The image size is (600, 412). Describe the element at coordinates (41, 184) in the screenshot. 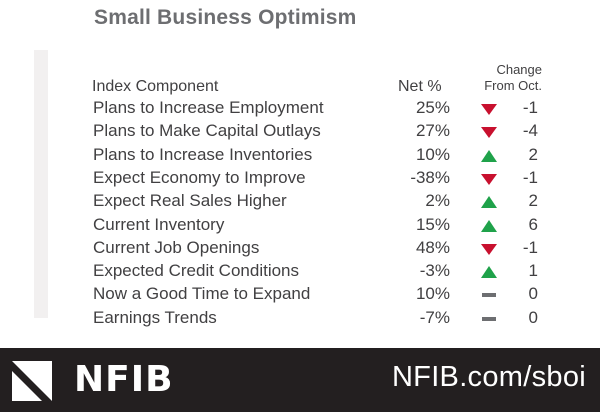

I see `decorative-side-bar` at that location.